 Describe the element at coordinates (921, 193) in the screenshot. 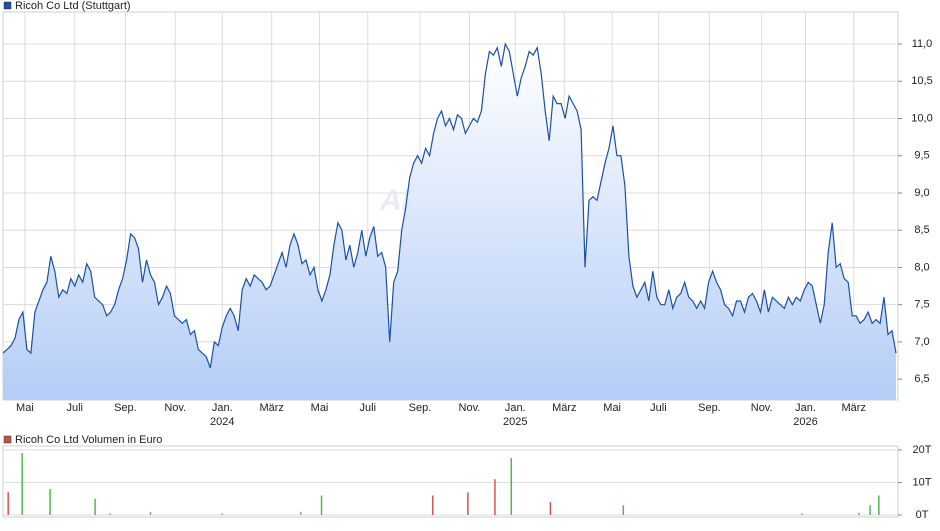

I see `y-tick-label: 9,0` at that location.